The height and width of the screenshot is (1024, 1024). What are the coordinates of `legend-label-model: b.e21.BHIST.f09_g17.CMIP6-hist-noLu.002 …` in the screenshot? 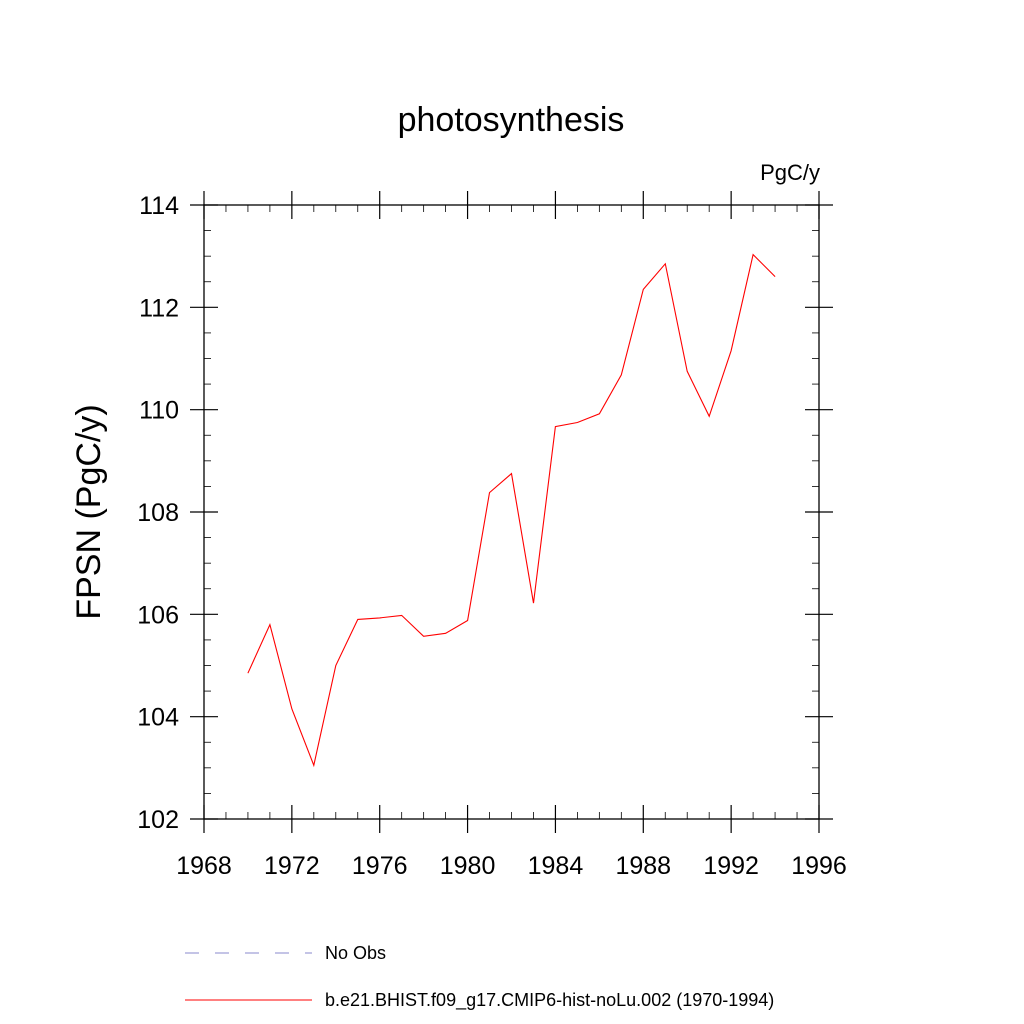 It's located at (549, 1000).